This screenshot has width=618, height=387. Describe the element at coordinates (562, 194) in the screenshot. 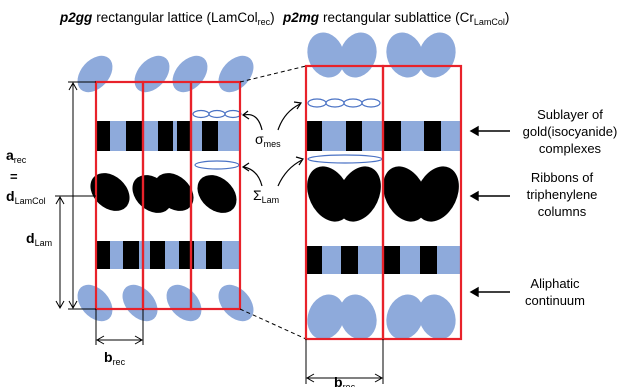

I see `ribbons-label-2: triphenylene` at that location.